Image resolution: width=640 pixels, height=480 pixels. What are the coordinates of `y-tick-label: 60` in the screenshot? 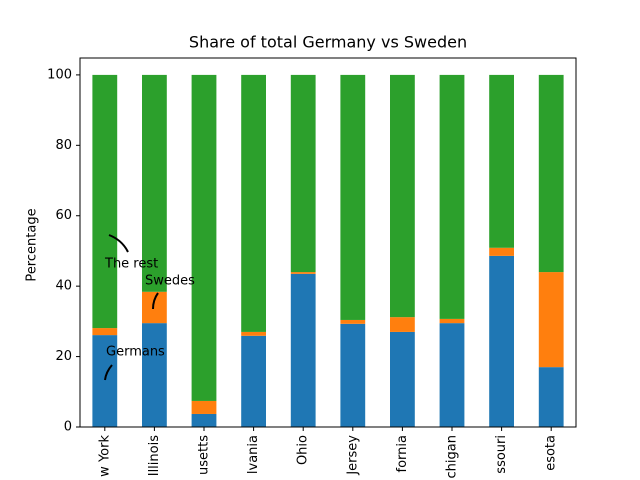 It's located at (63, 215).